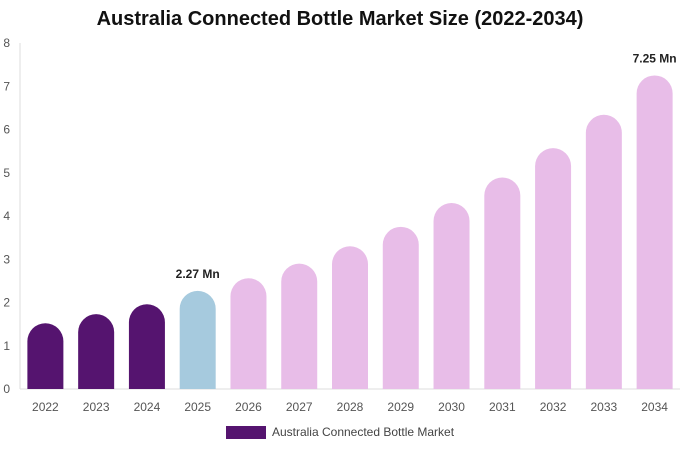  Describe the element at coordinates (248, 407) in the screenshot. I see `x-tick-label: 2026` at that location.